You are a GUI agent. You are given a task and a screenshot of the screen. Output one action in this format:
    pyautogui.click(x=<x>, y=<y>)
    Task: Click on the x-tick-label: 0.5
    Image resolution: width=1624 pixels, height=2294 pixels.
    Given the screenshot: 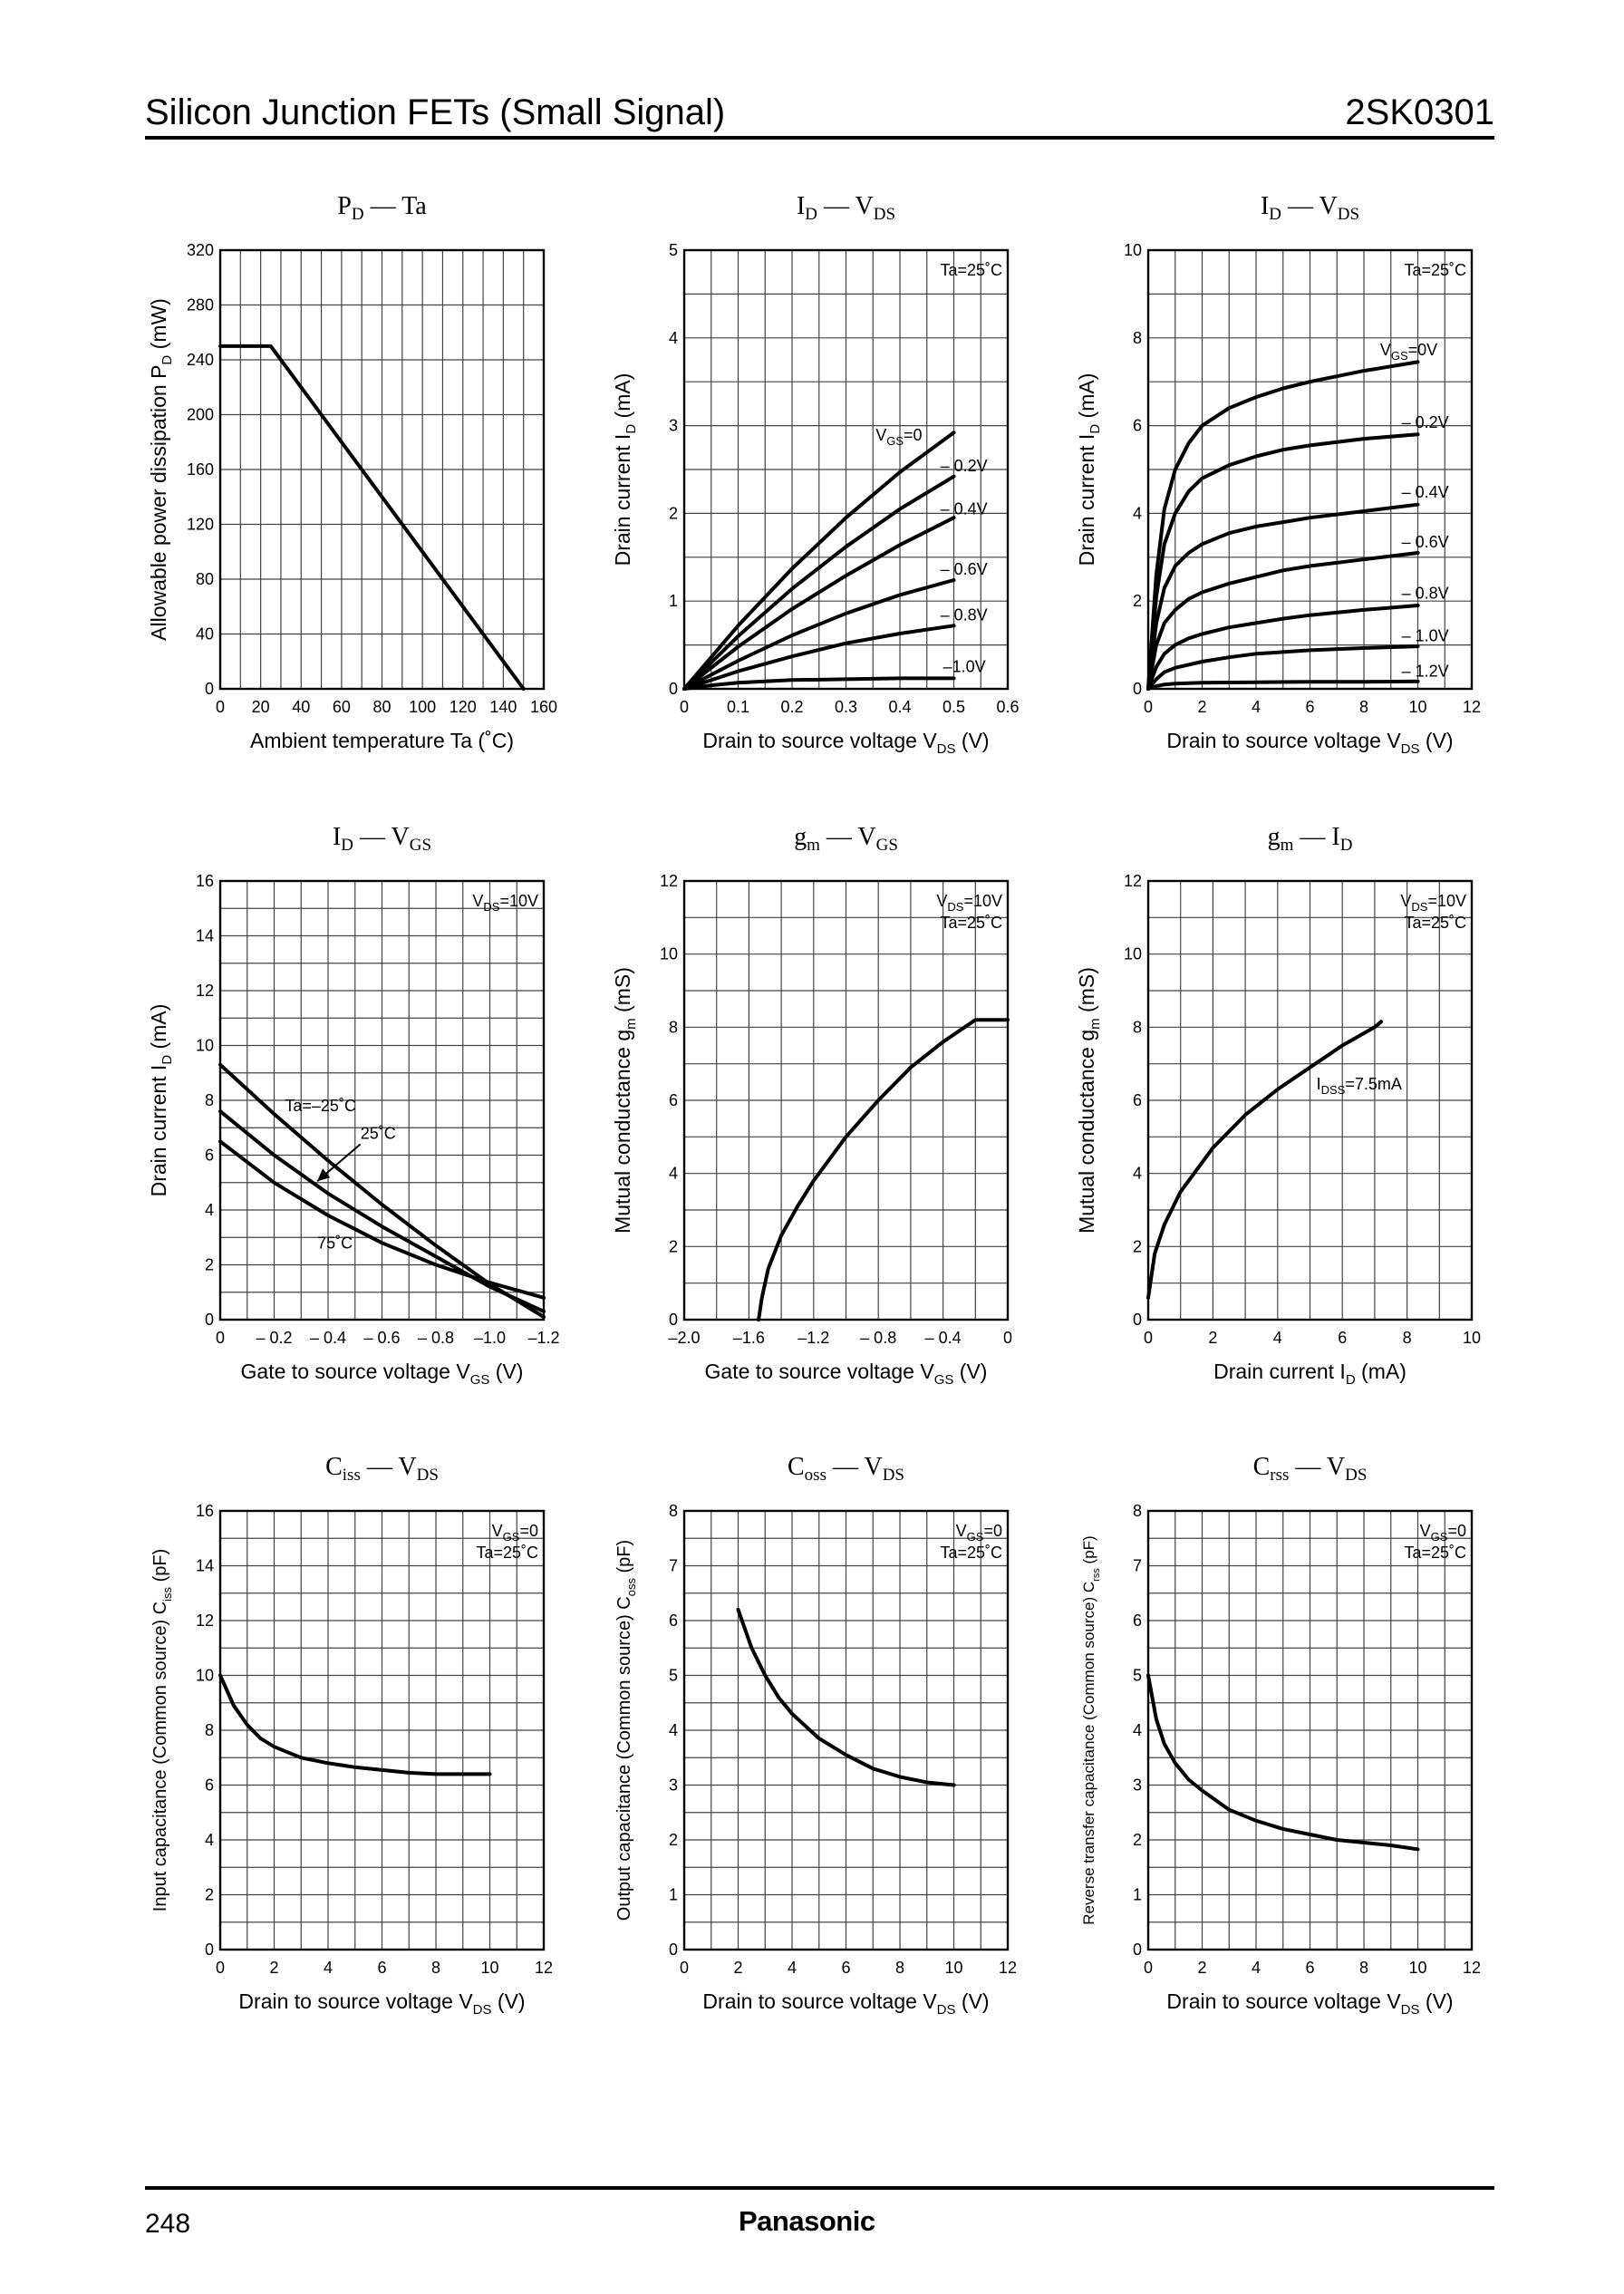 What is the action you would take?
    pyautogui.click(x=953, y=707)
    